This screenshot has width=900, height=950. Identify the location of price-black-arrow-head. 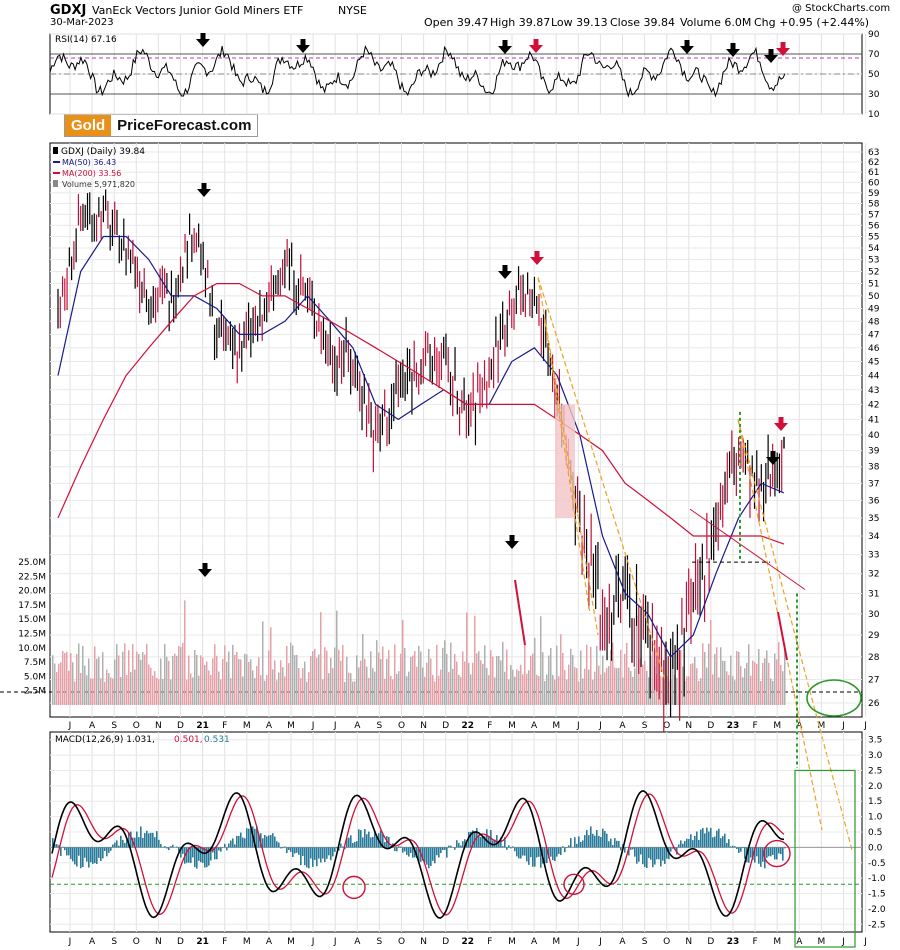
(773, 461).